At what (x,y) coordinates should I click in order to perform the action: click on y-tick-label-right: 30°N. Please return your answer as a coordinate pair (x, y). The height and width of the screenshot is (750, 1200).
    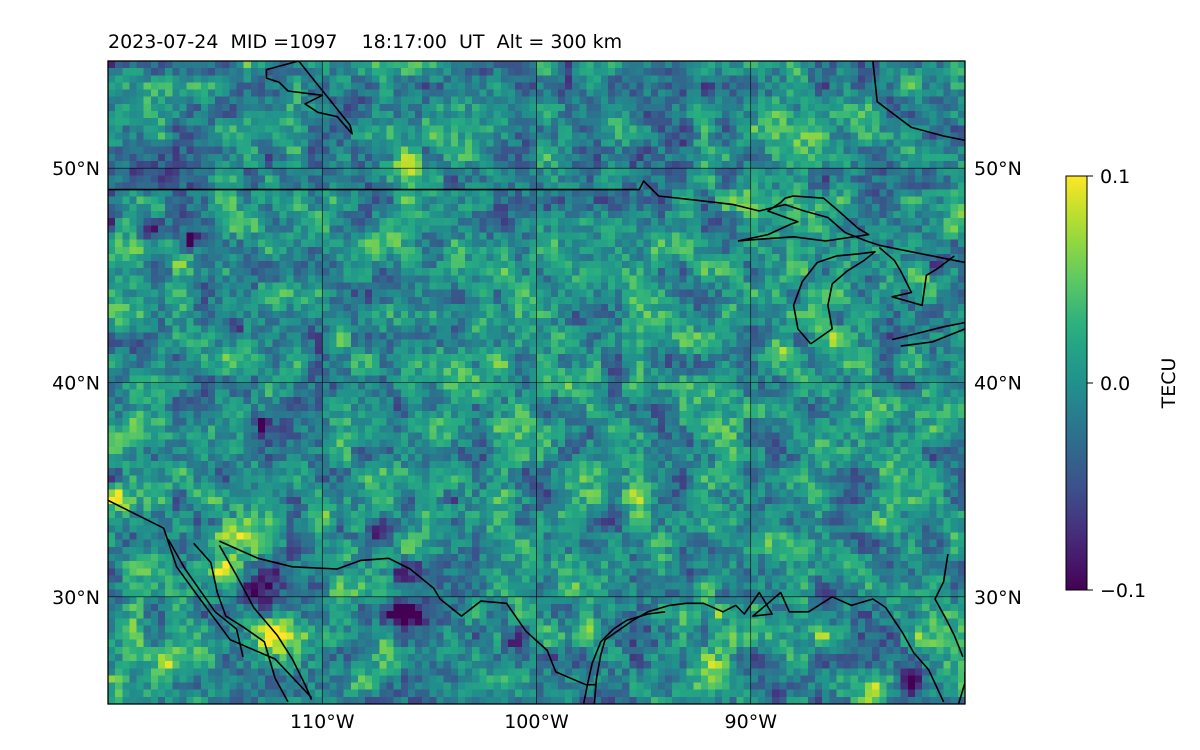
    Looking at the image, I should click on (998, 598).